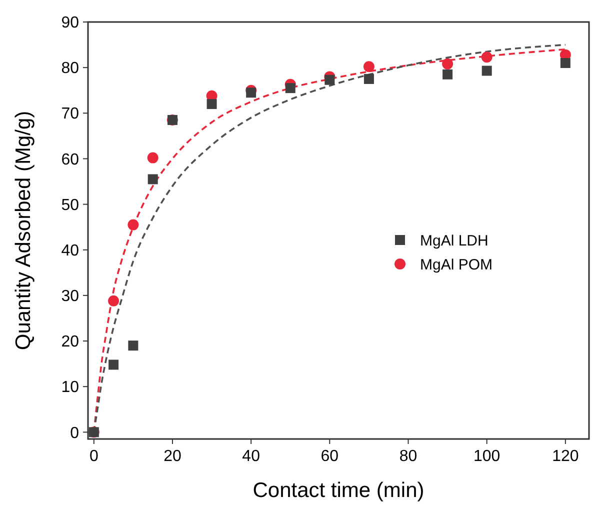 Image resolution: width=595 pixels, height=515 pixels. I want to click on y-tick-label: 90, so click(70, 23).